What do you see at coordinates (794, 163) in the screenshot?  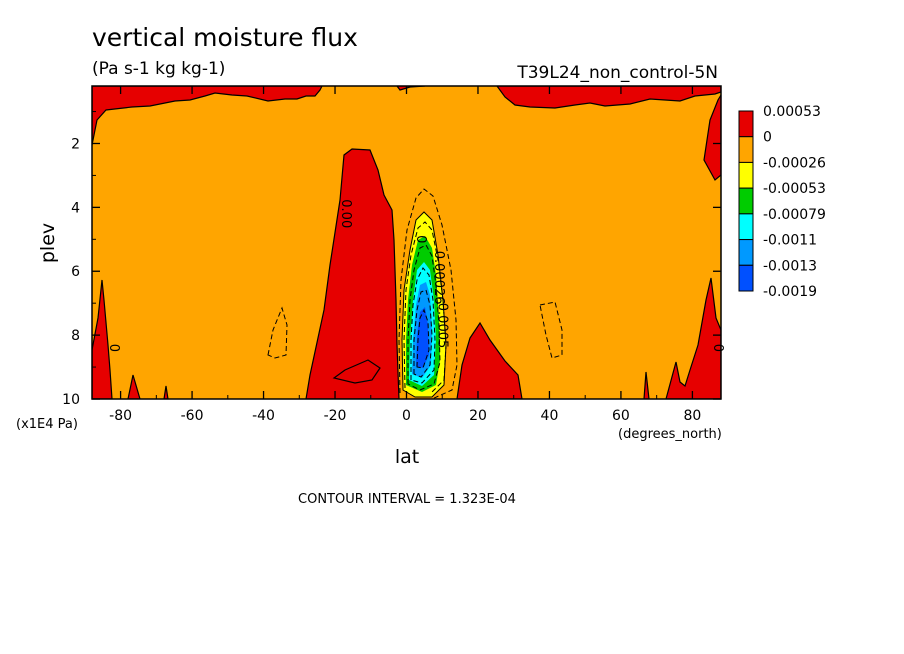 I see `legend-label: -0.00026` at bounding box center [794, 163].